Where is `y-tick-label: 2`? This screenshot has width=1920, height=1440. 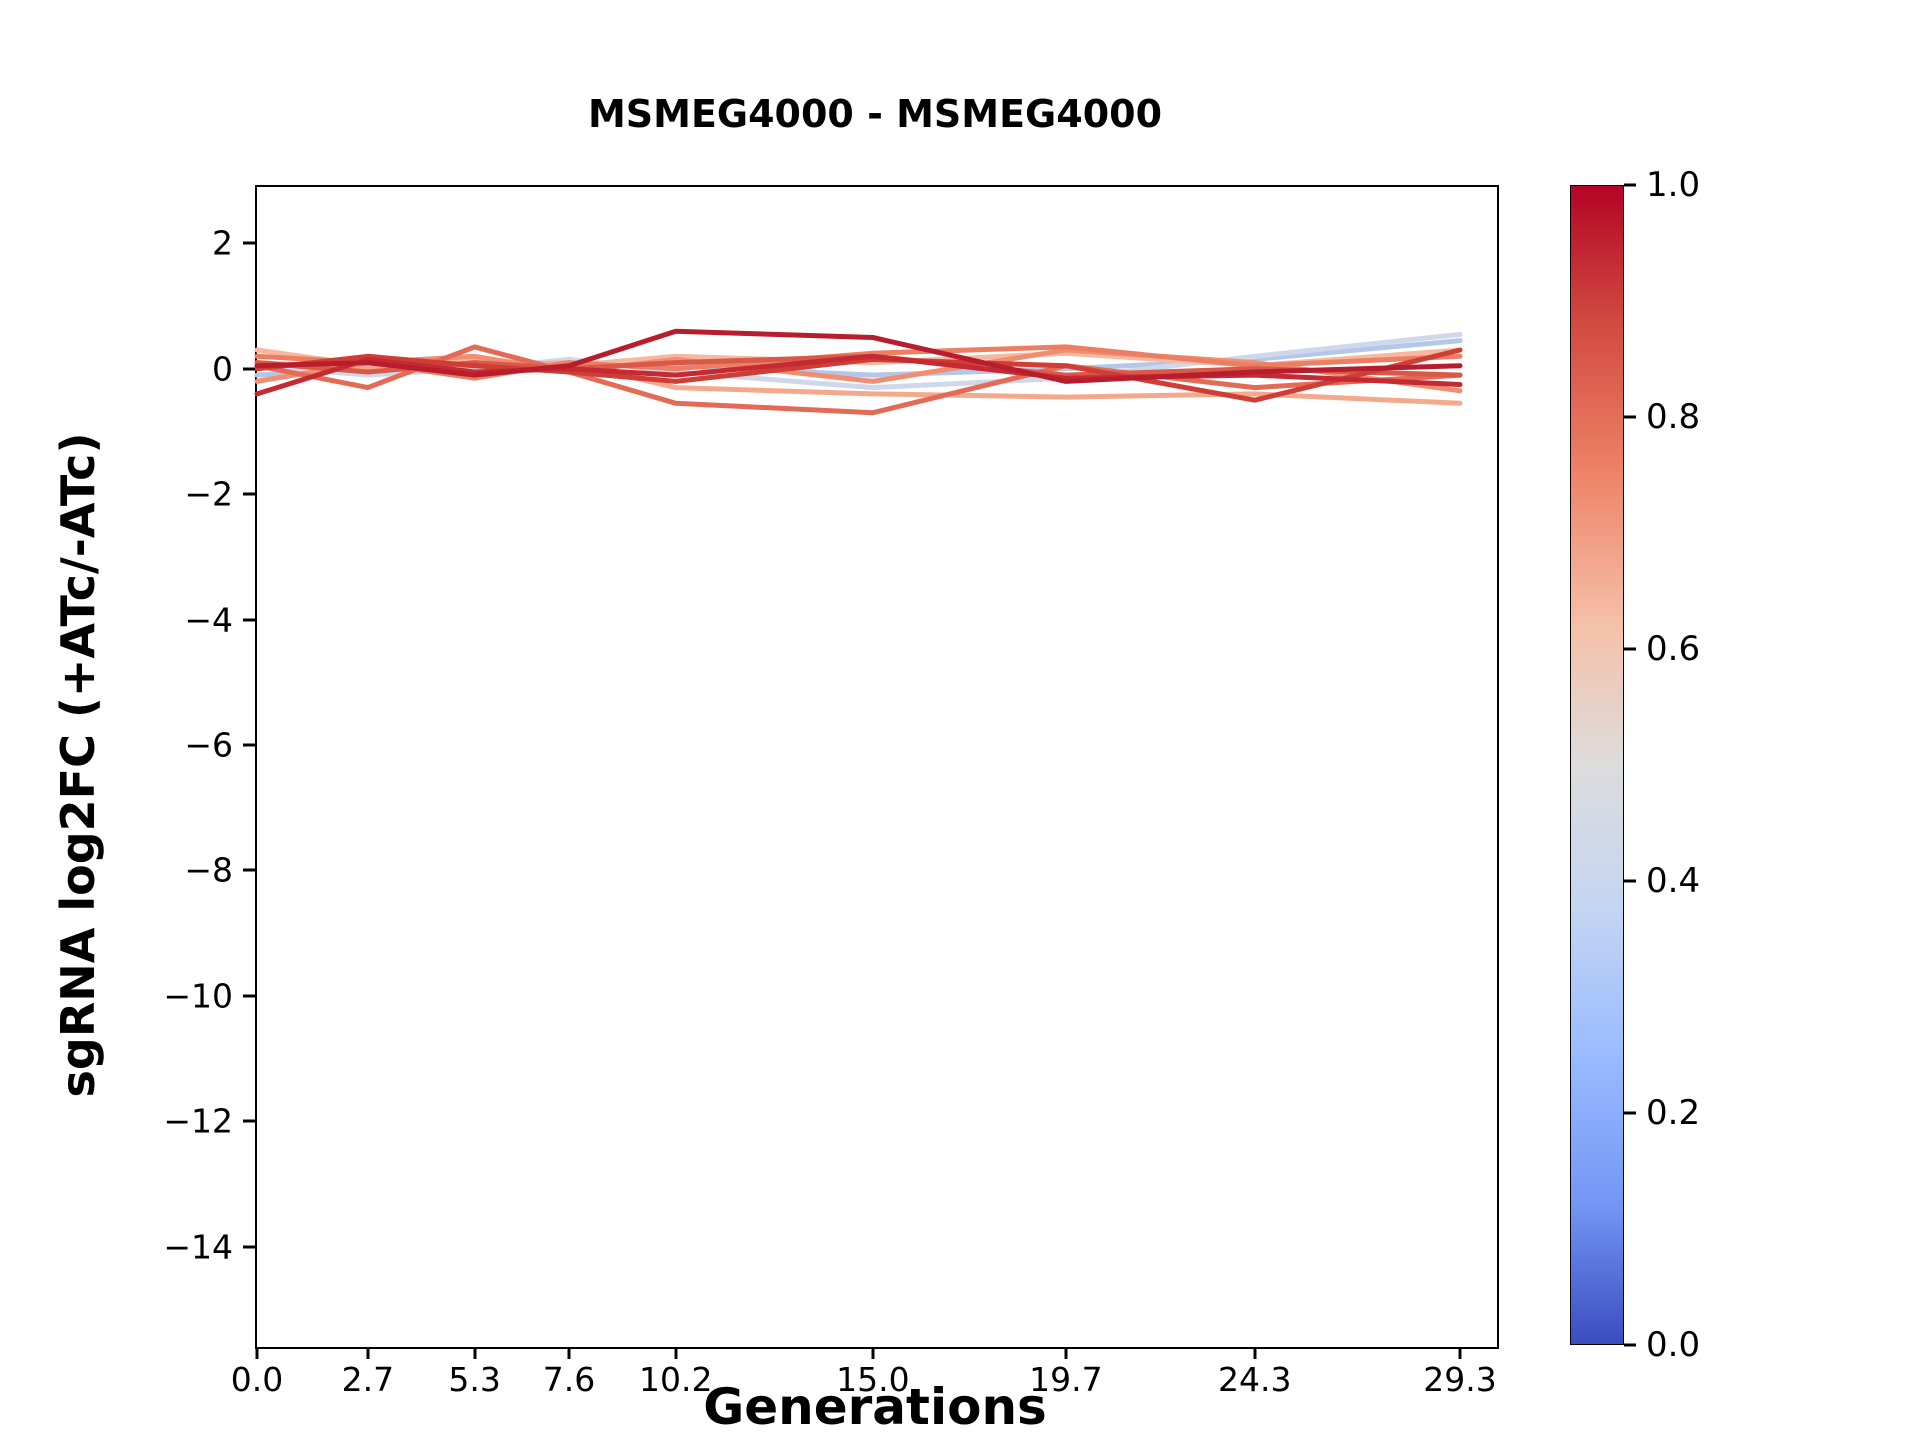
y-tick-label: 2 is located at coordinates (222, 243).